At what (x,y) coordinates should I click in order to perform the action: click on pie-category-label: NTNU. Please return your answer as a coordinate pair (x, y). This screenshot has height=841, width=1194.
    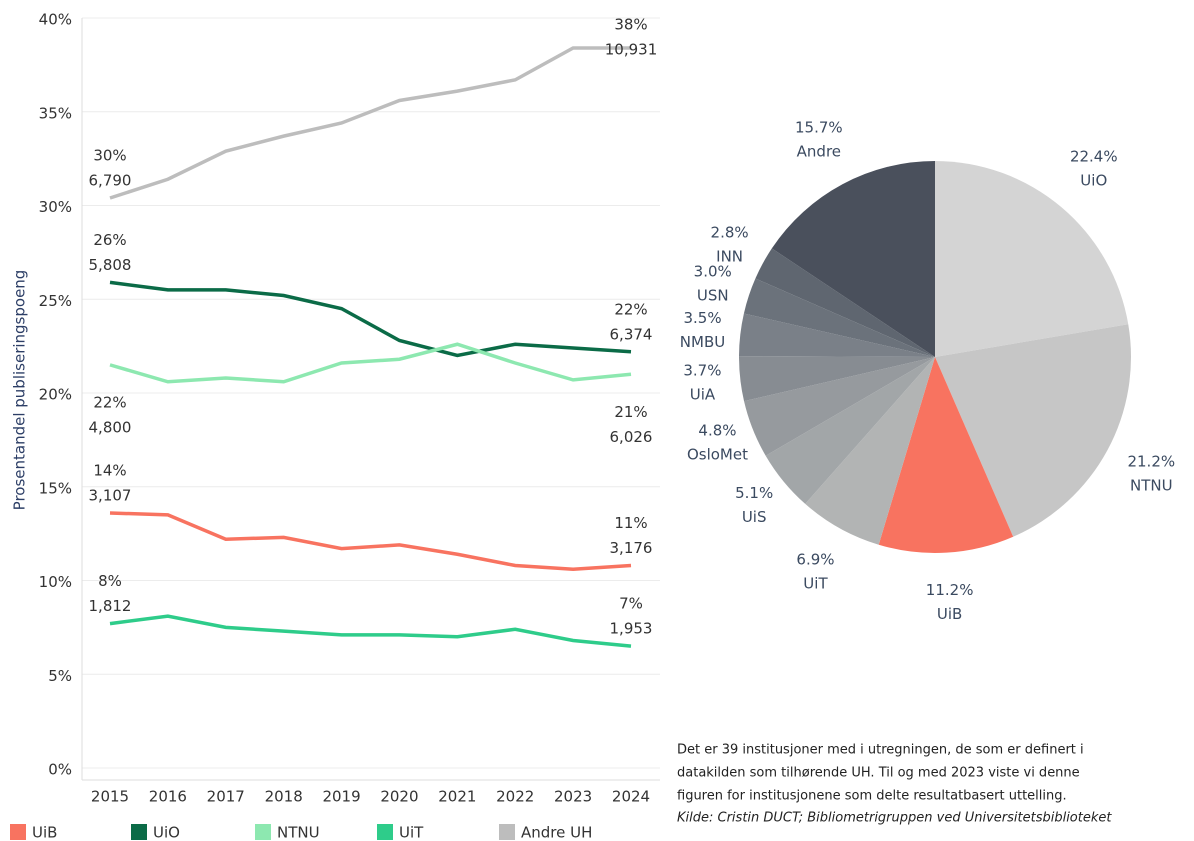
    Looking at the image, I should click on (1151, 486).